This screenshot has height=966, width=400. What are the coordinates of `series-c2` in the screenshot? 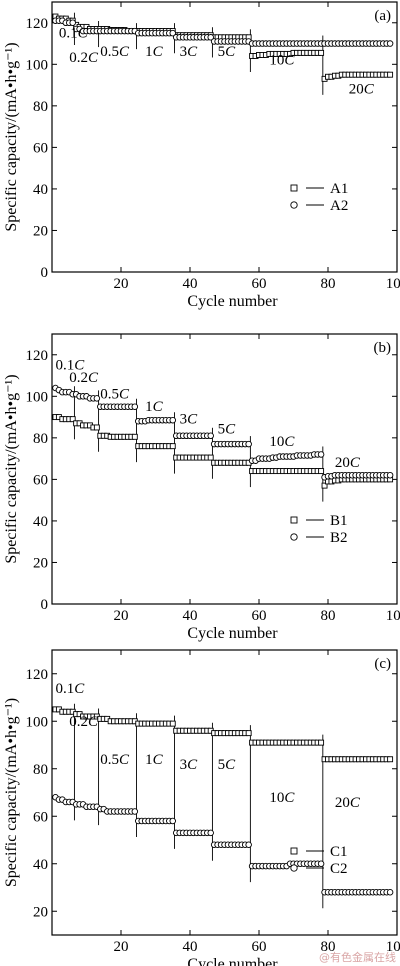 It's located at (223, 845).